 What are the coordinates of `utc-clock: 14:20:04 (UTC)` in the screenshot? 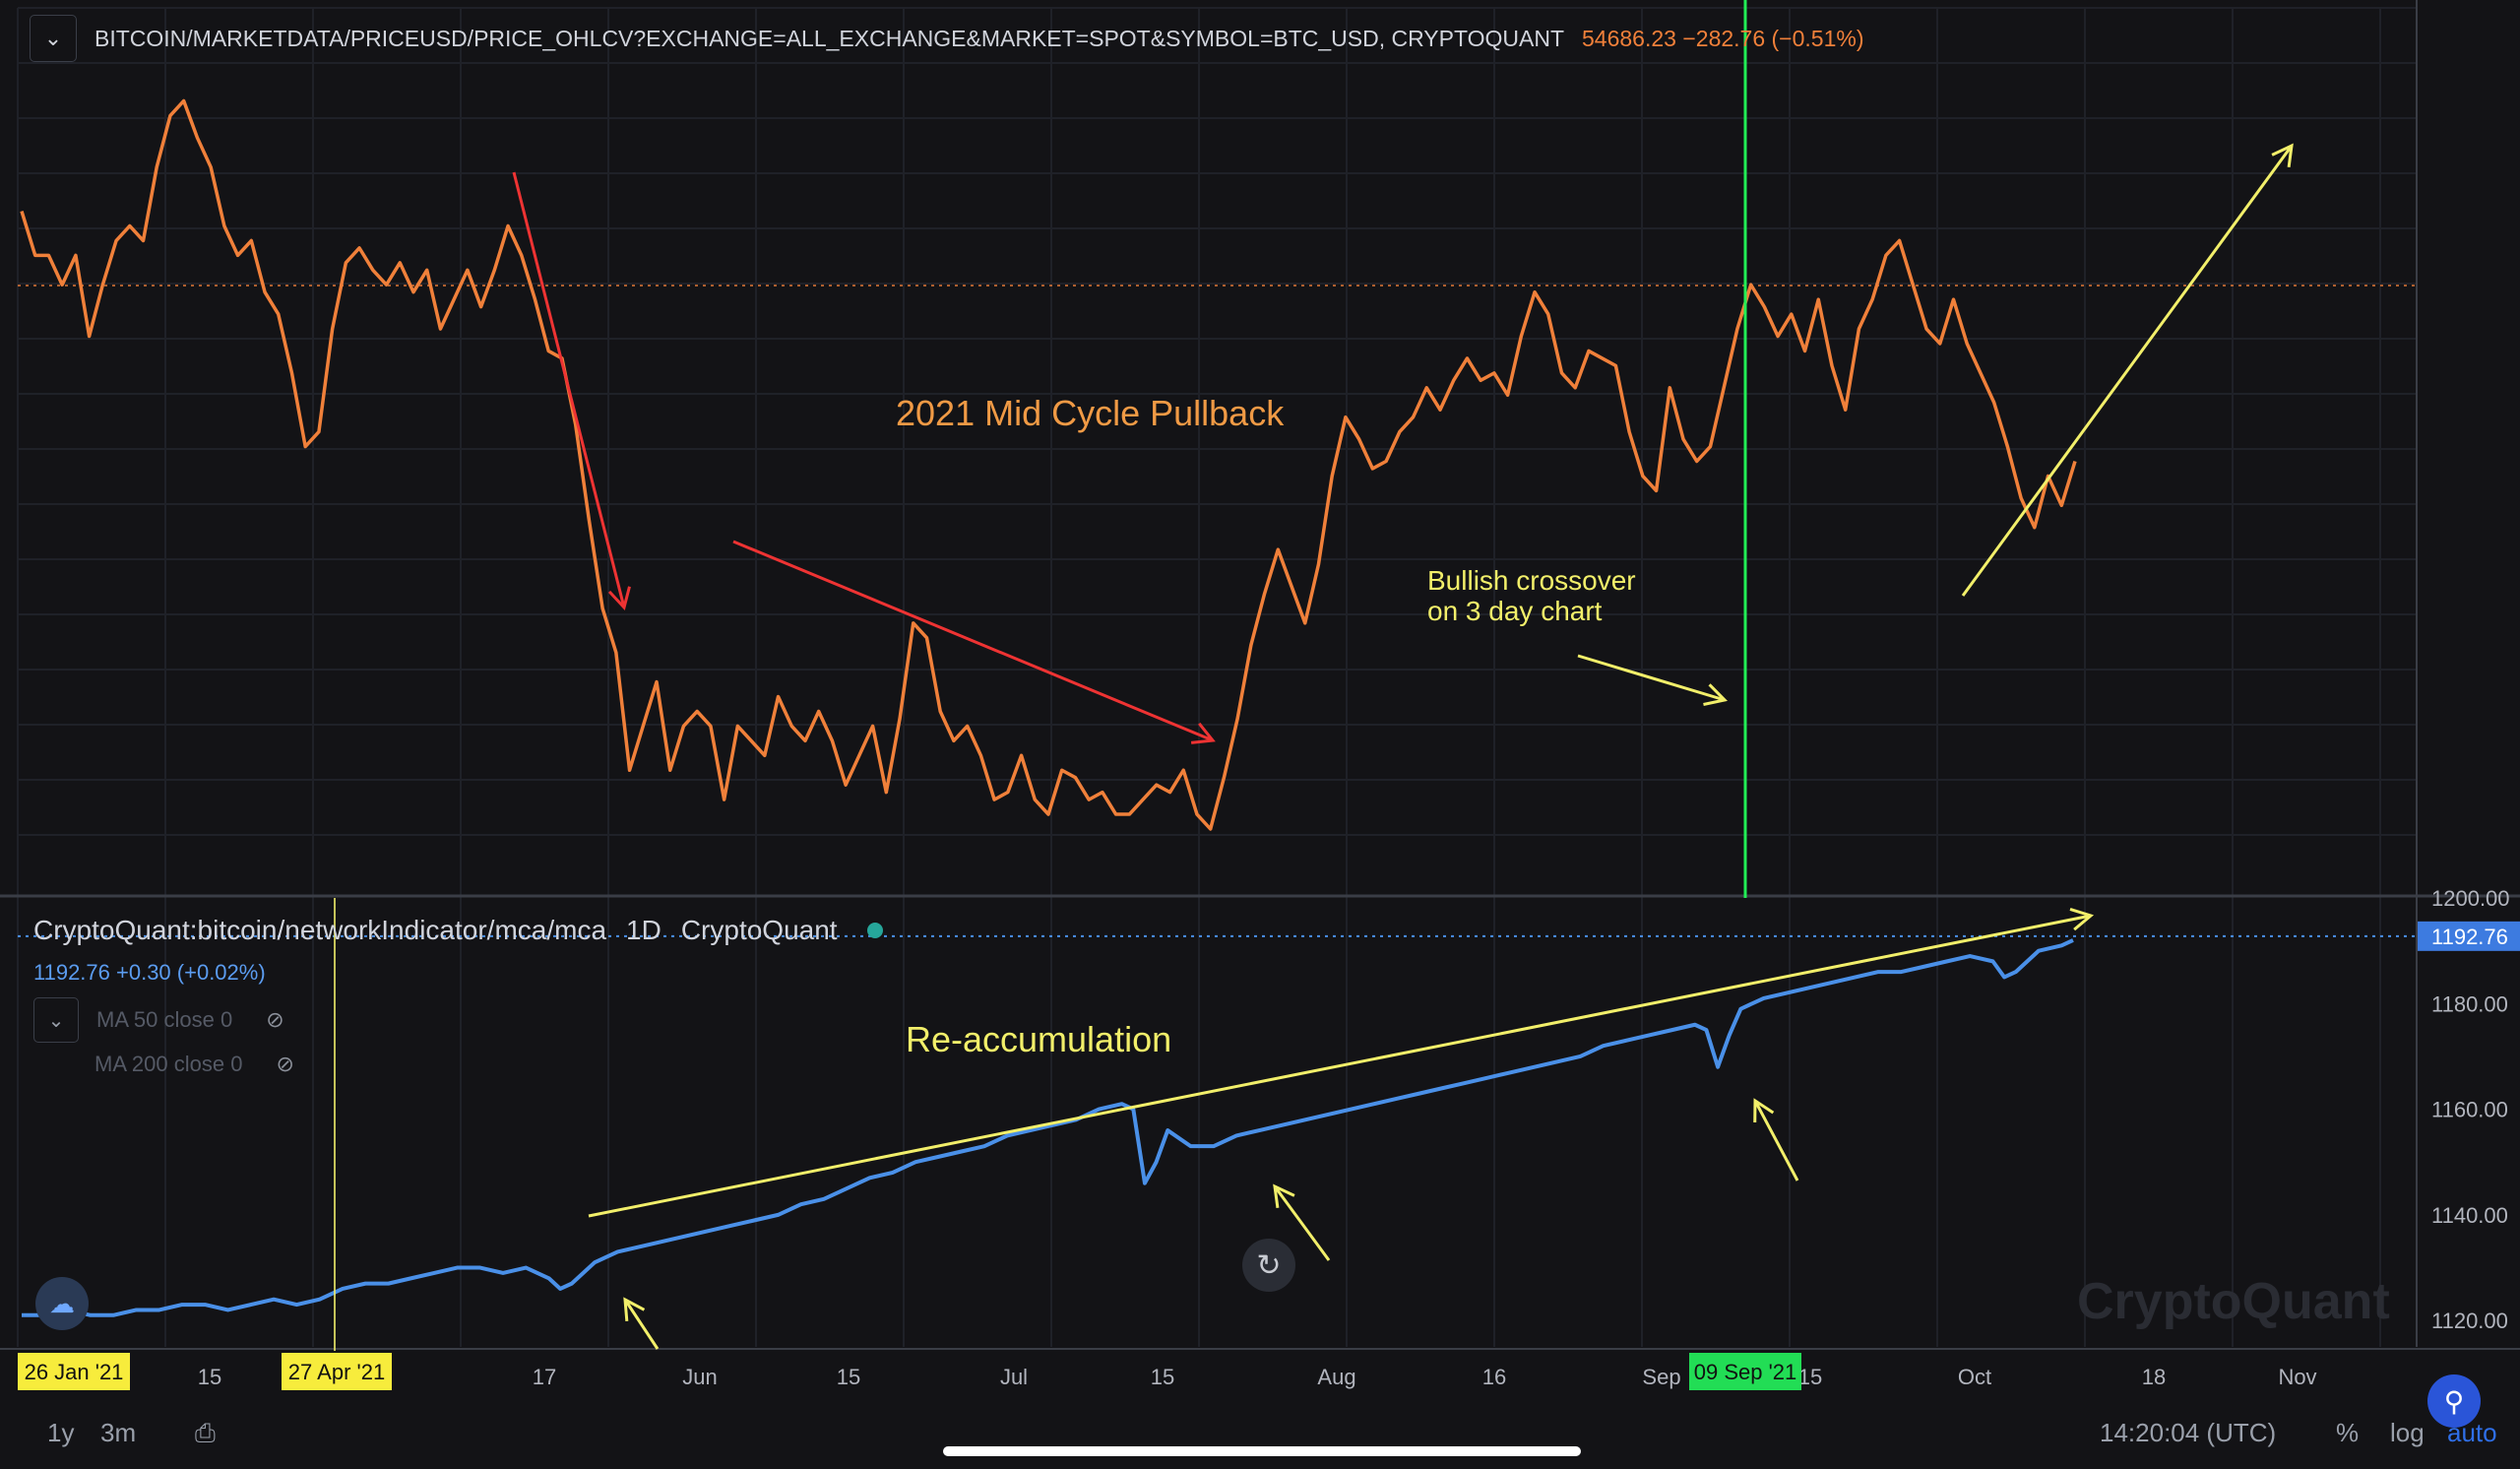 It's located at (2188, 1432).